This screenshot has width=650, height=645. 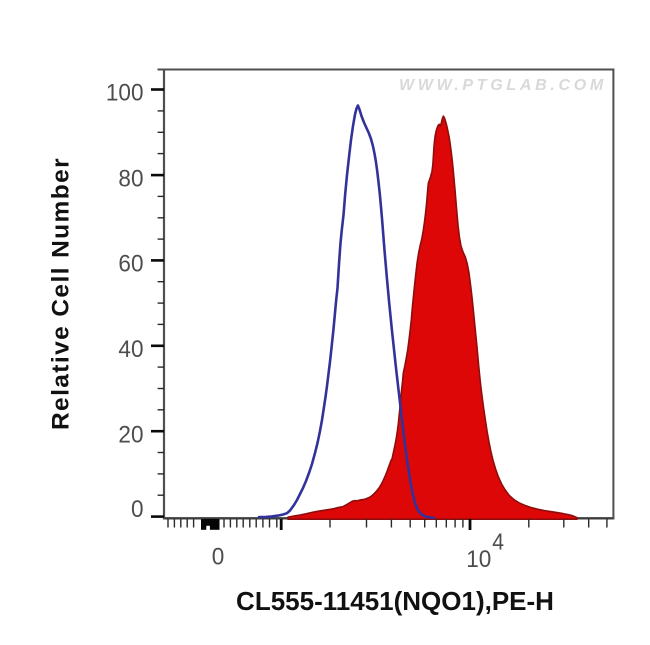 What do you see at coordinates (503, 85) in the screenshot?
I see `svg-text: WWW.PTGLAB.COM` at bounding box center [503, 85].